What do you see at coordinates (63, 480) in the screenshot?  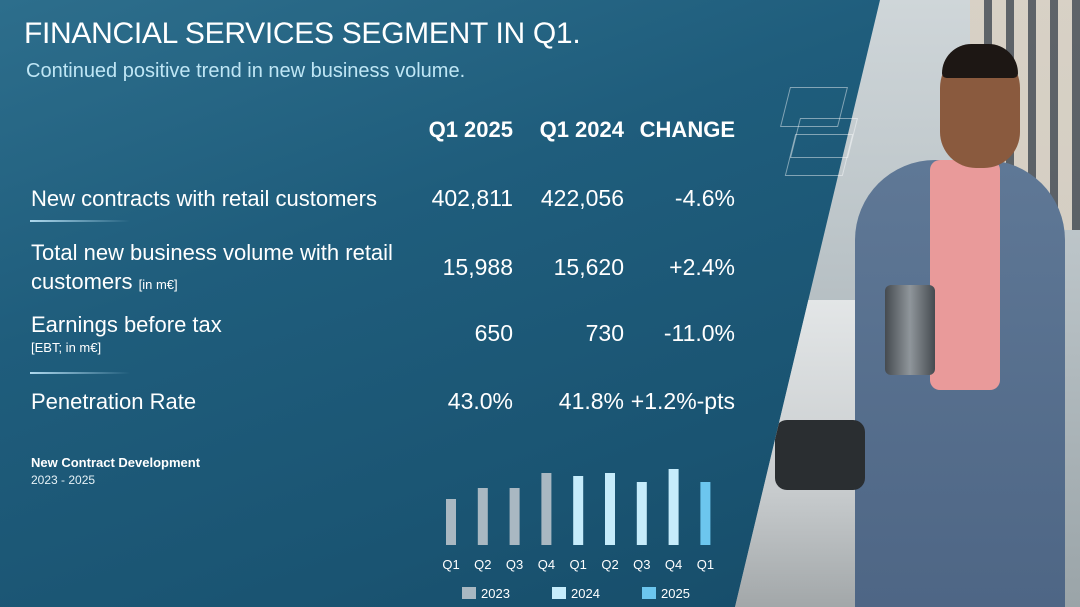 I see `chart-range: 2023 - 2025` at bounding box center [63, 480].